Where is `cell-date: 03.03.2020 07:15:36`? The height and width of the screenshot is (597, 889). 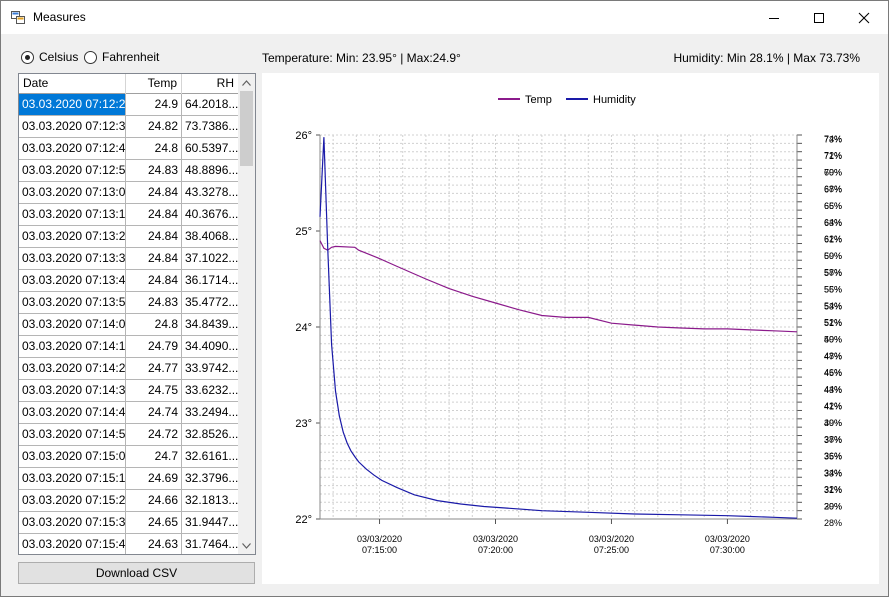 cell-date: 03.03.2020 07:15:36 is located at coordinates (72, 522).